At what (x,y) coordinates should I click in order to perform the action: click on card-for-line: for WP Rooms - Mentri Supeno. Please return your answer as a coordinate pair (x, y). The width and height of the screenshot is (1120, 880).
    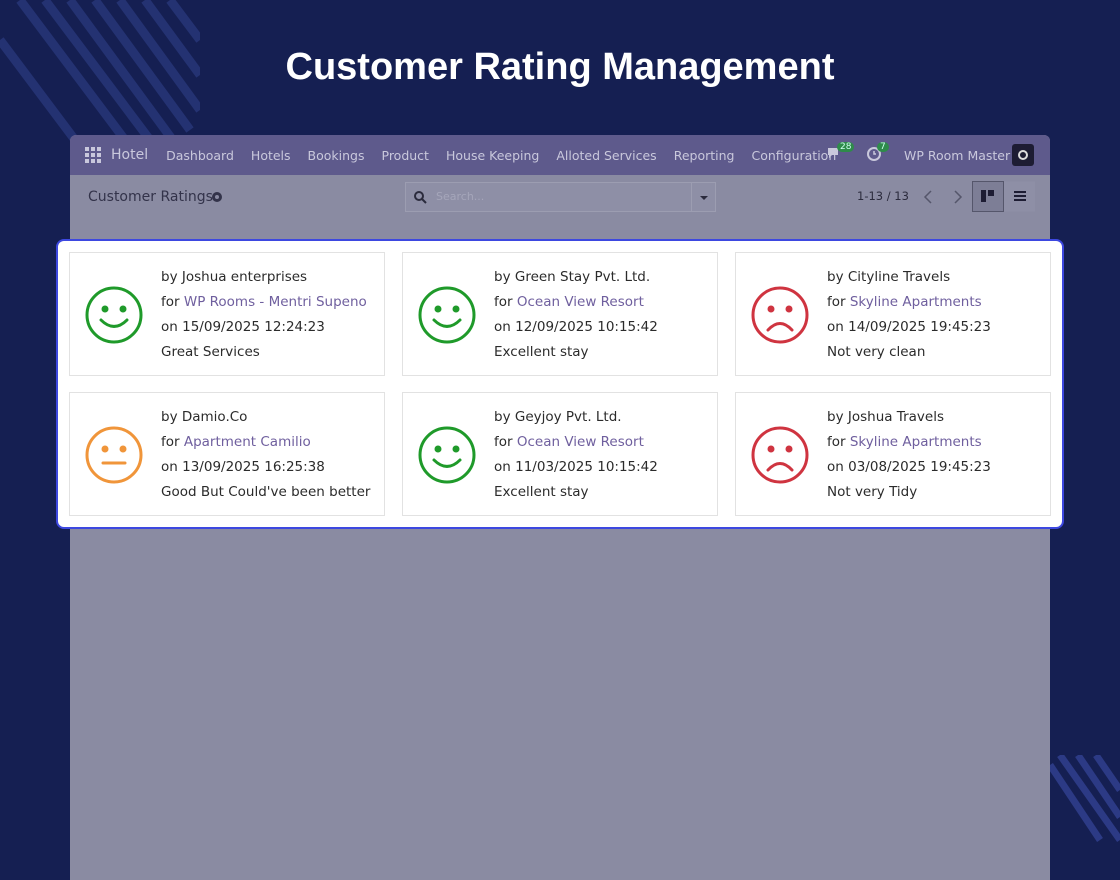
    Looking at the image, I should click on (264, 302).